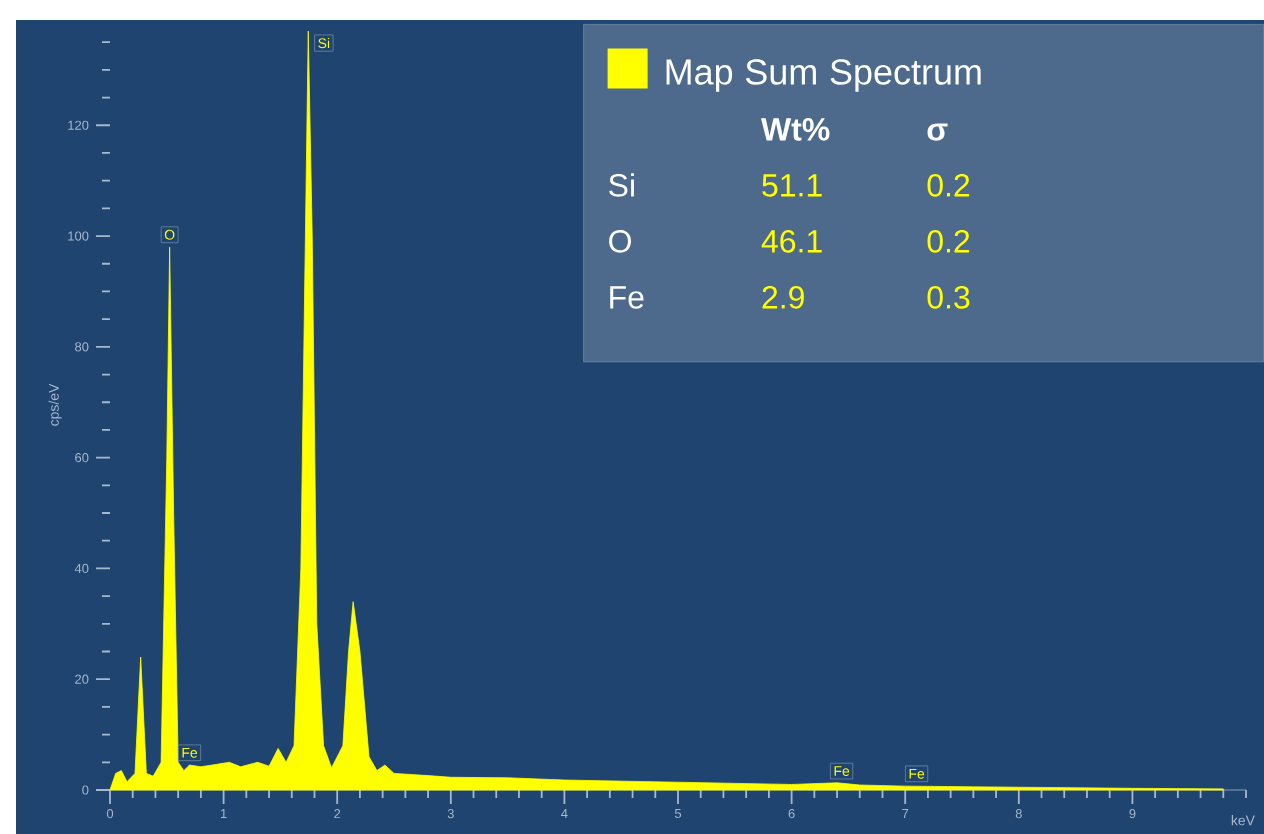 The height and width of the screenshot is (834, 1264). What do you see at coordinates (937, 132) in the screenshot?
I see `annotation: σ` at bounding box center [937, 132].